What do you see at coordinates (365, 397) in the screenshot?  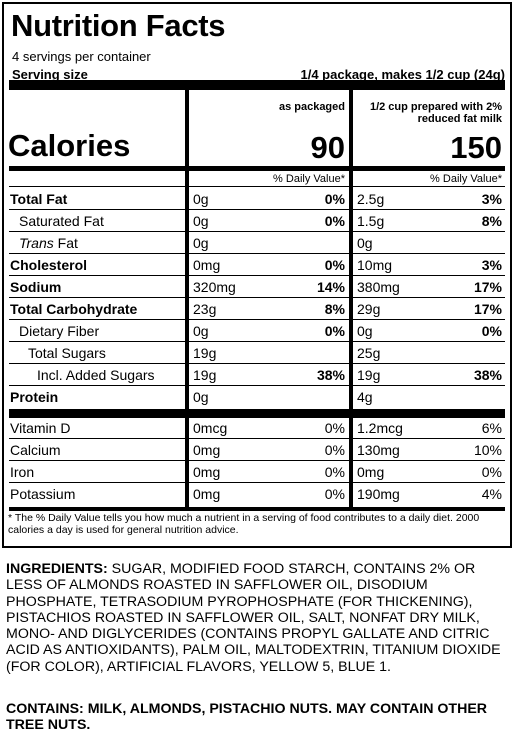 I see `prepared-amount: 4g` at bounding box center [365, 397].